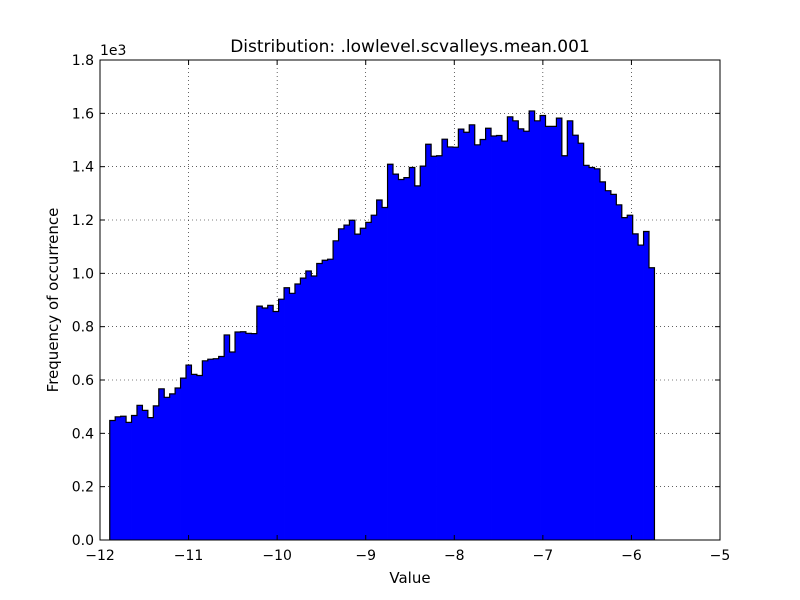 Image resolution: width=800 pixels, height=600 pixels. I want to click on x-tick-labels: −12 −11 −10 −9 −8 −7 −6 −5, so click(407, 556).